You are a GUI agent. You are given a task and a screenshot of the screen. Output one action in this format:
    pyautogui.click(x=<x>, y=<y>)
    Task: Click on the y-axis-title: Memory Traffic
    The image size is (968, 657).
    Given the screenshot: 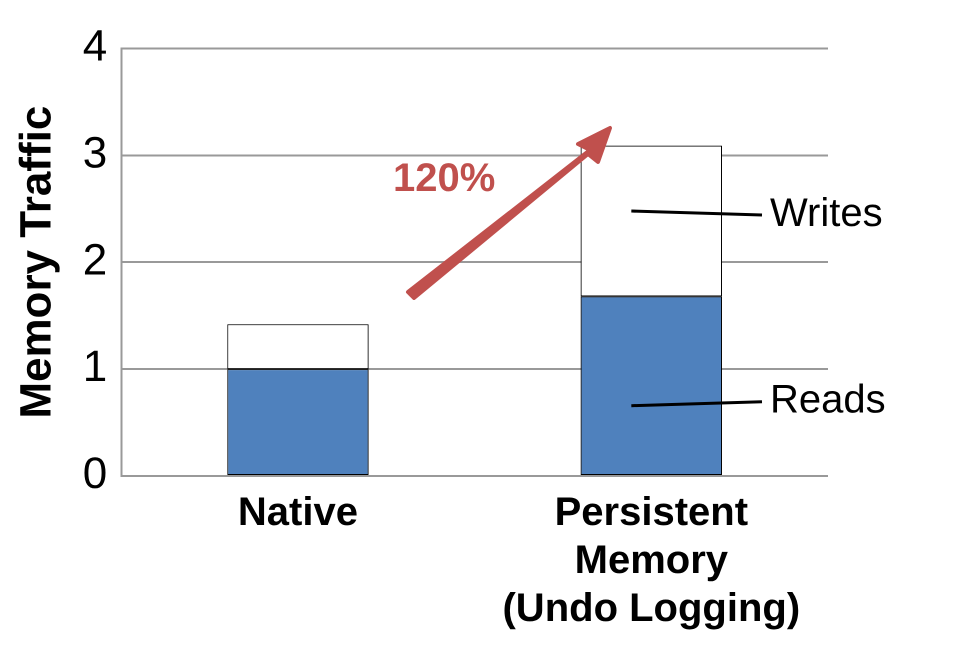 What is the action you would take?
    pyautogui.click(x=36, y=262)
    